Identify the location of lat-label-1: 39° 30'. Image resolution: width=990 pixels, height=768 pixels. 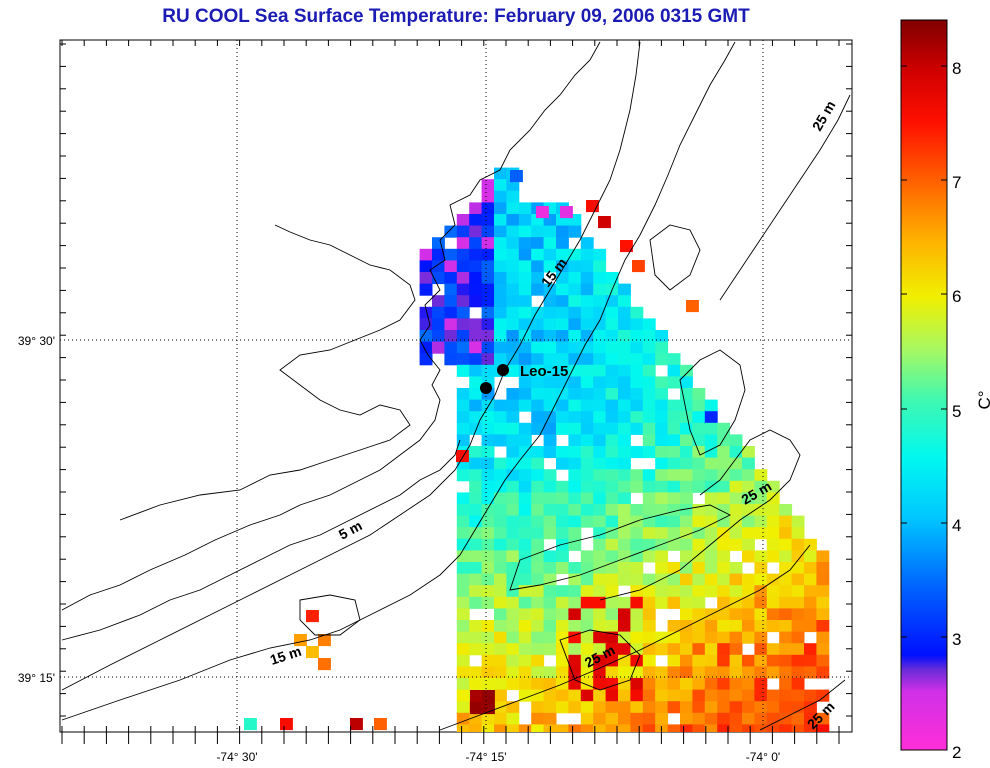
(36, 341).